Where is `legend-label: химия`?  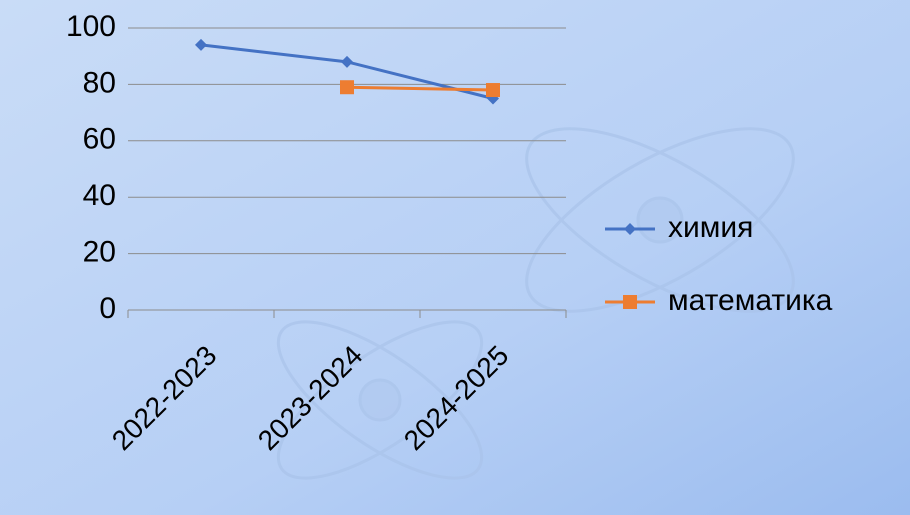 legend-label: химия is located at coordinates (710, 227).